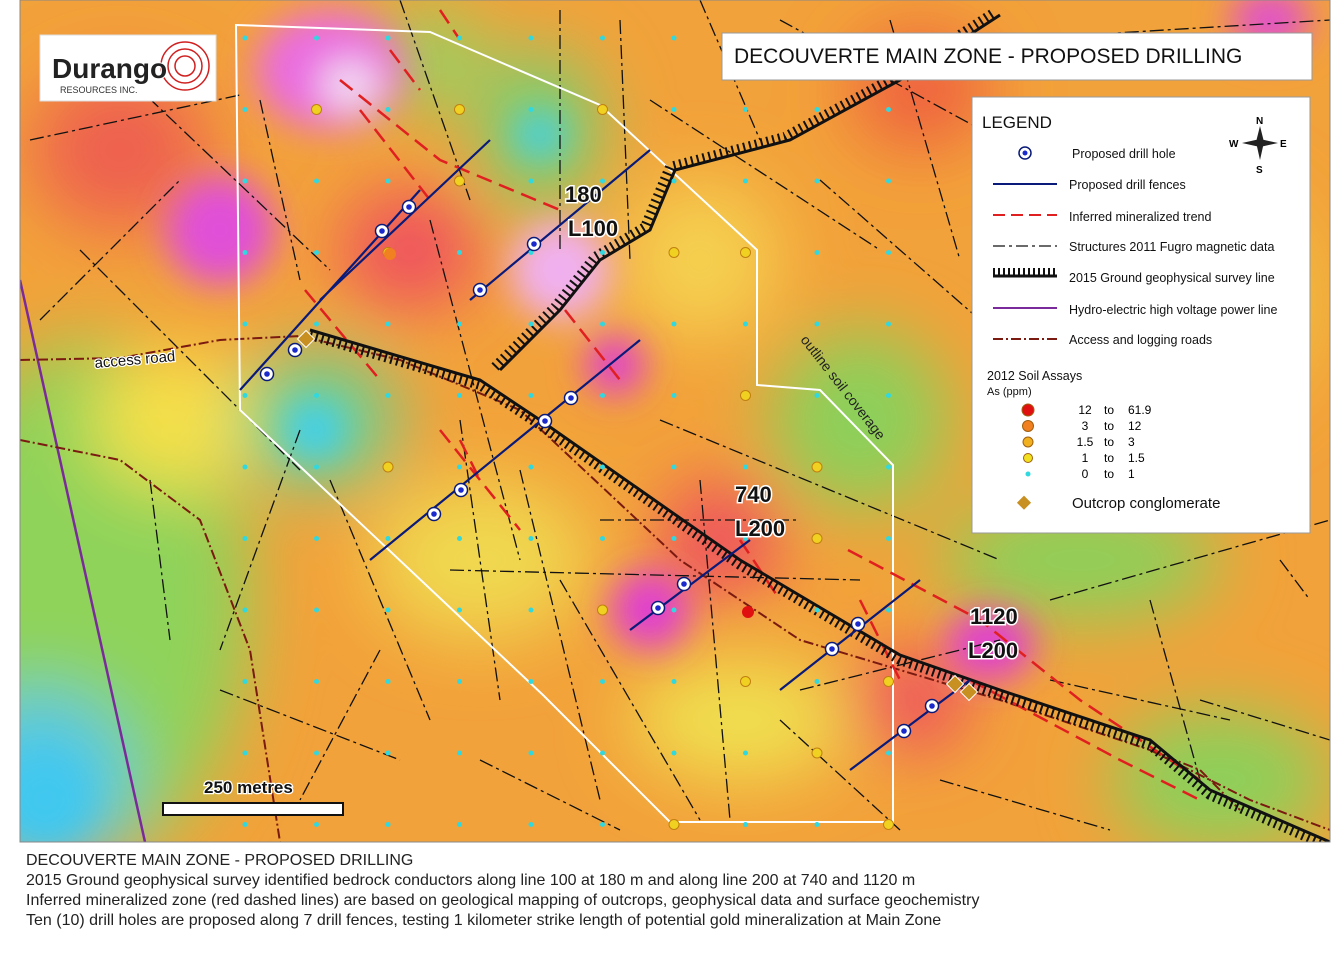 The image size is (1344, 971). What do you see at coordinates (219, 860) in the screenshot?
I see `caption-line: DECOUVERTE MAIN ZONE - PROPOSED DRILLING` at bounding box center [219, 860].